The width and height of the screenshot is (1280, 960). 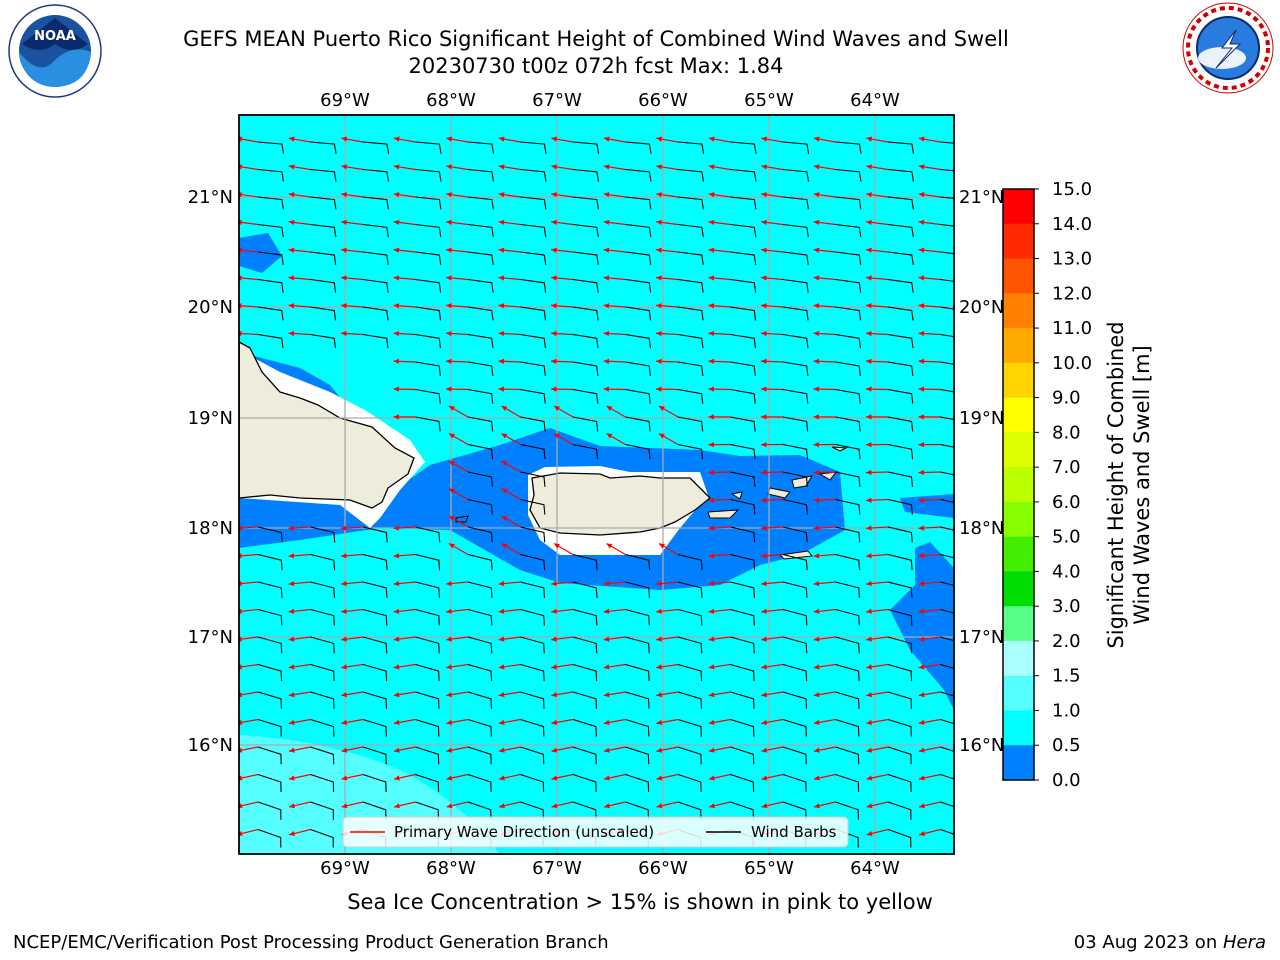 I want to click on lat-label: 20°N, so click(x=981, y=307).